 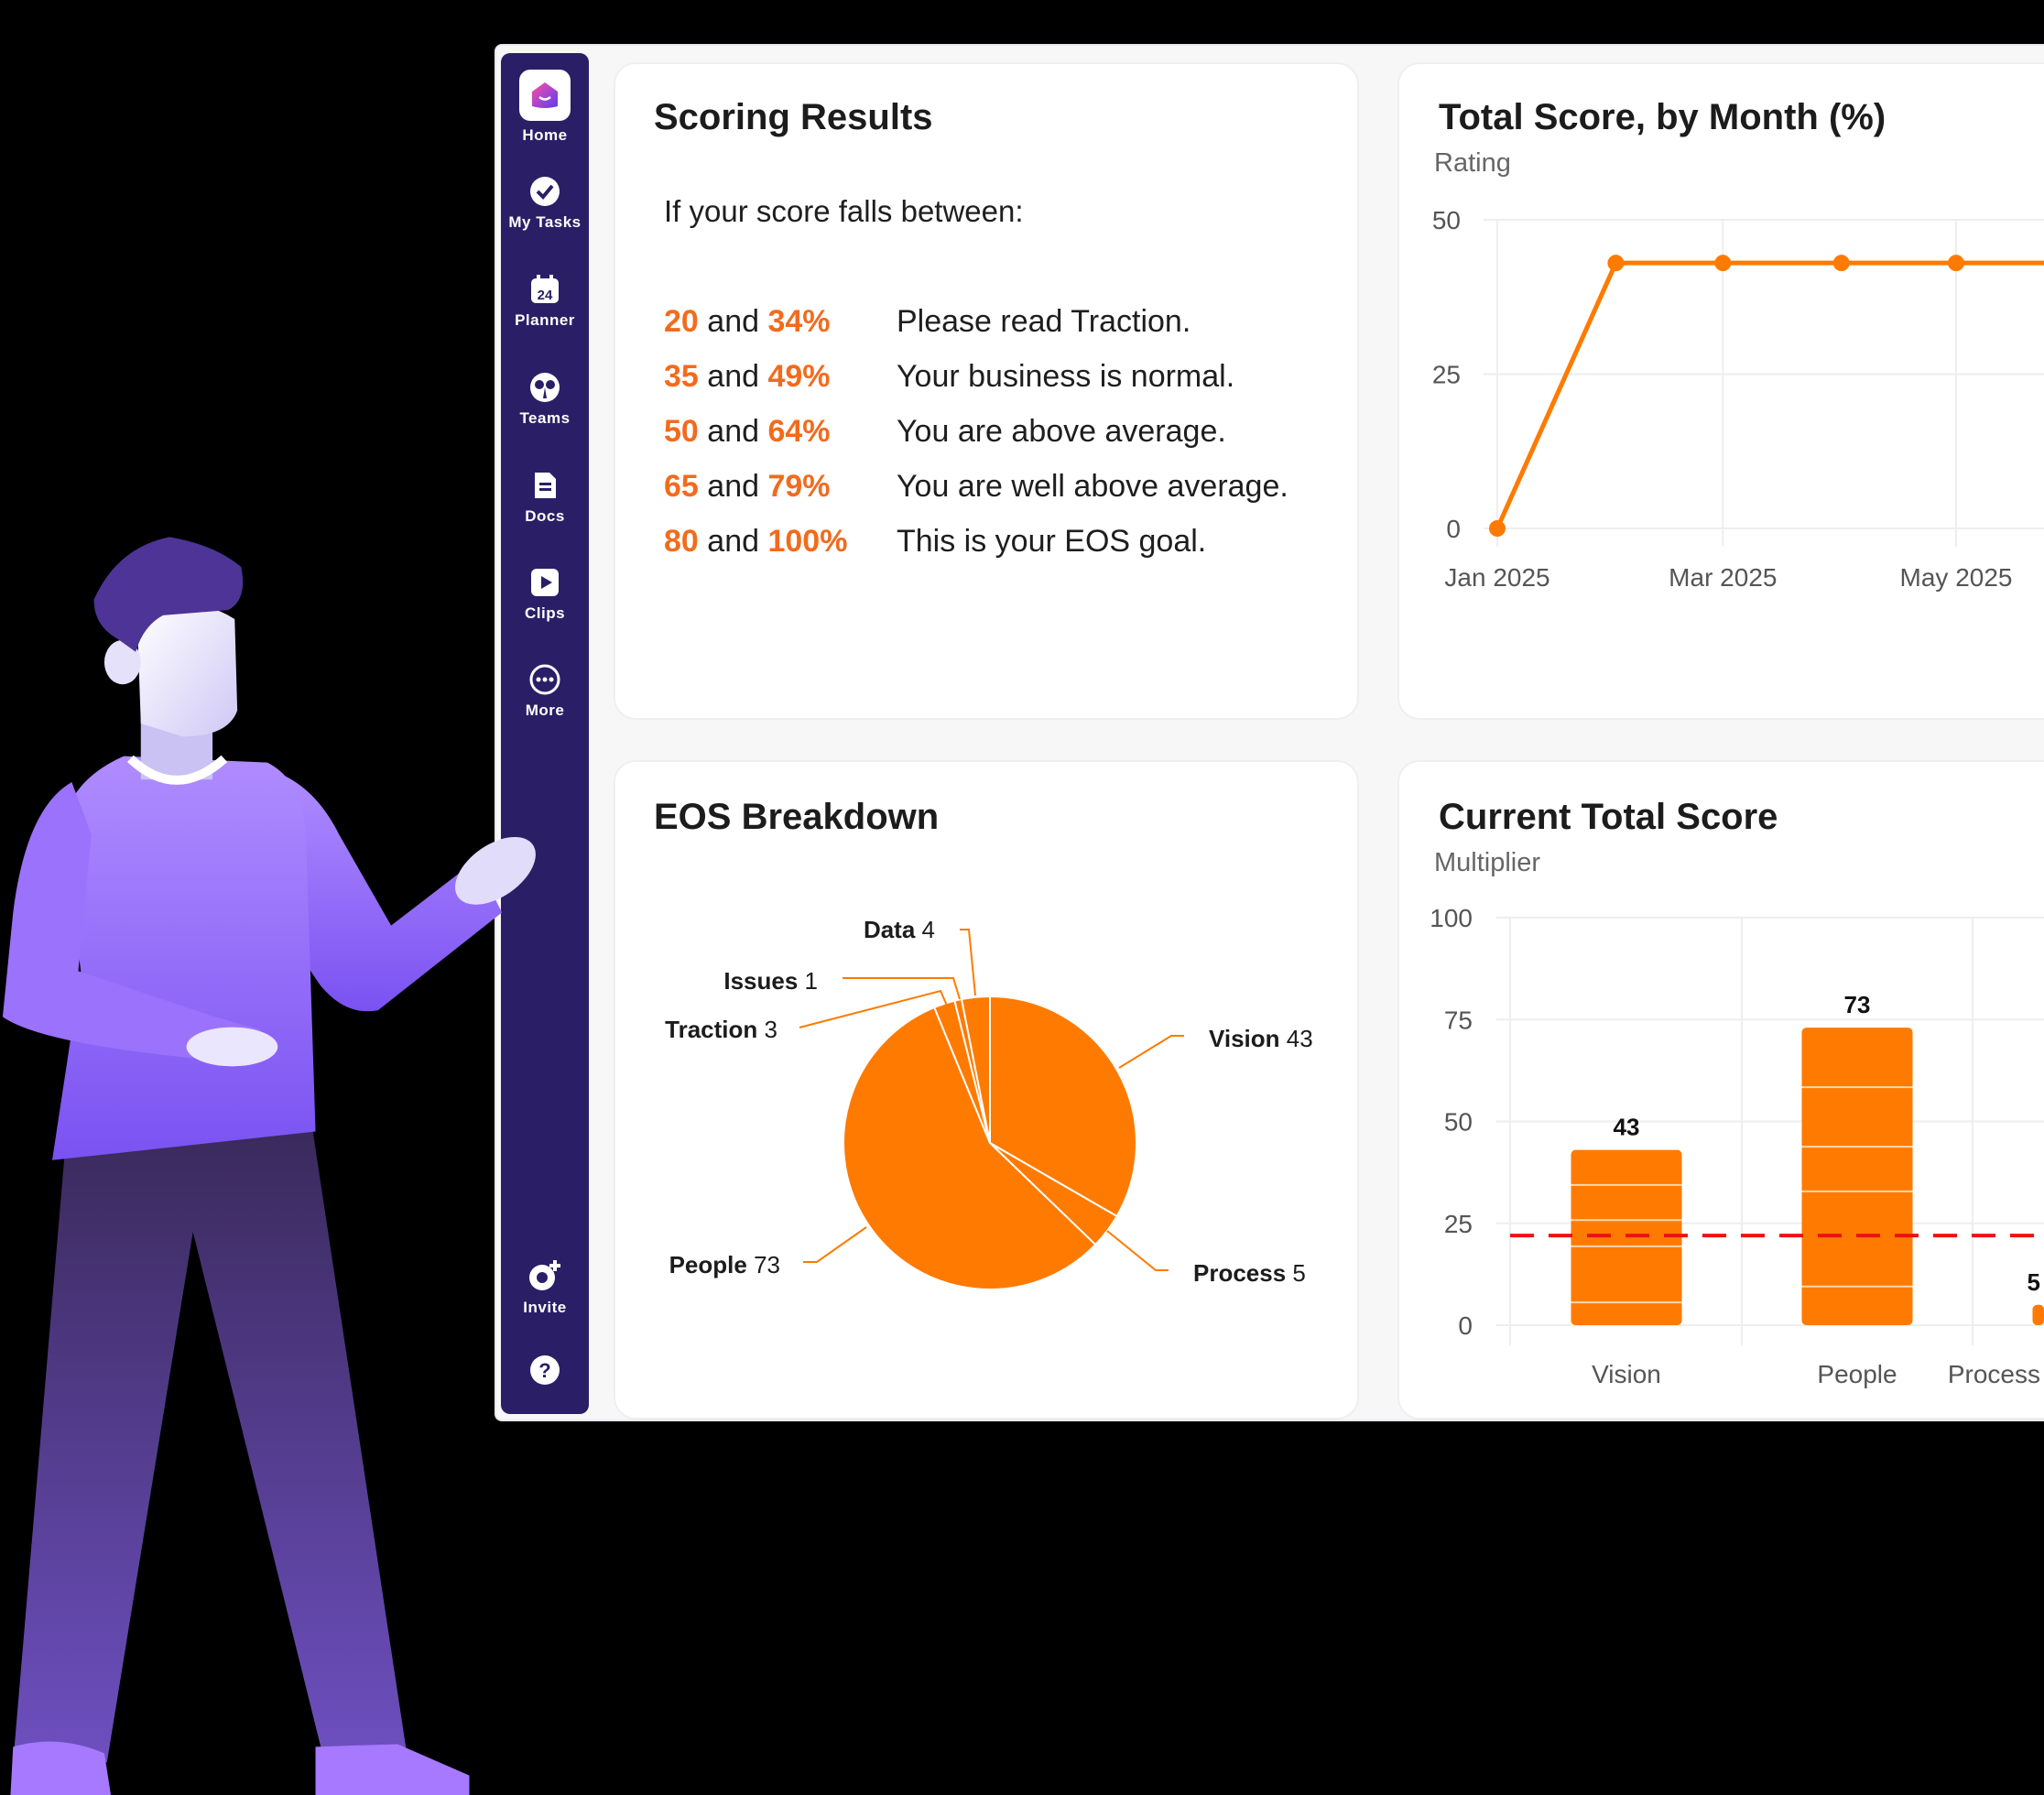 I want to click on sidebar-item-label: More, so click(x=545, y=710).